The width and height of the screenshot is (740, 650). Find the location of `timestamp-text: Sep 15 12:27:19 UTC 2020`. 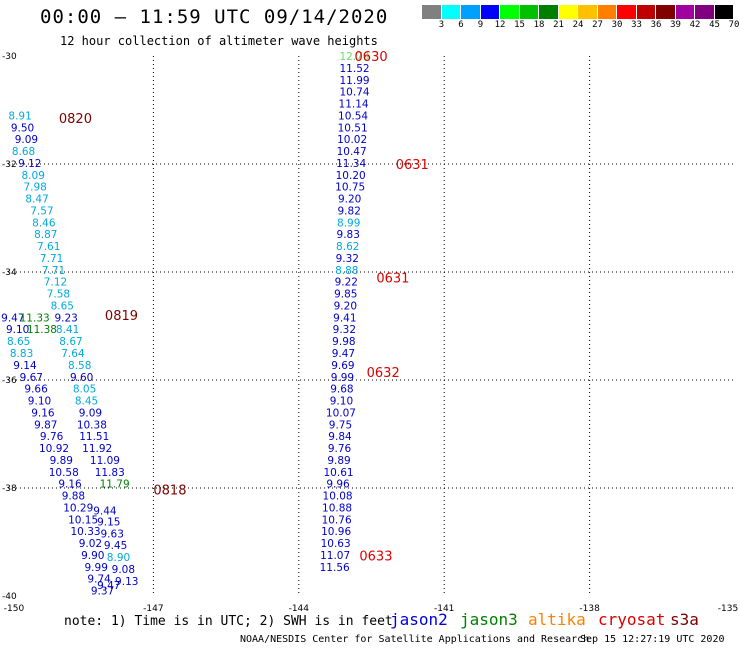

timestamp-text: Sep 15 12:27:19 UTC 2020 is located at coordinates (652, 639).